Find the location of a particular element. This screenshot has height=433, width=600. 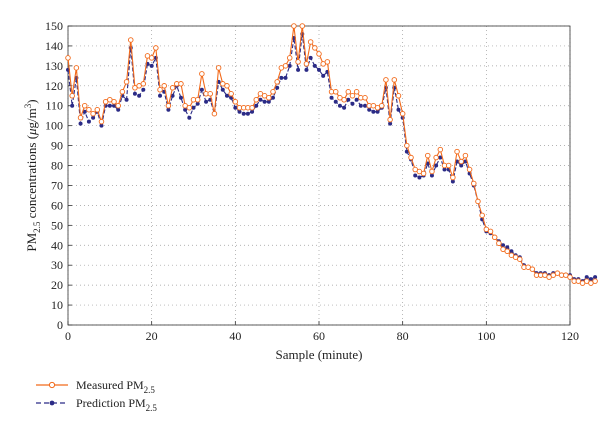

legend-label-measured: Measured PM2.5 is located at coordinates (115, 386).